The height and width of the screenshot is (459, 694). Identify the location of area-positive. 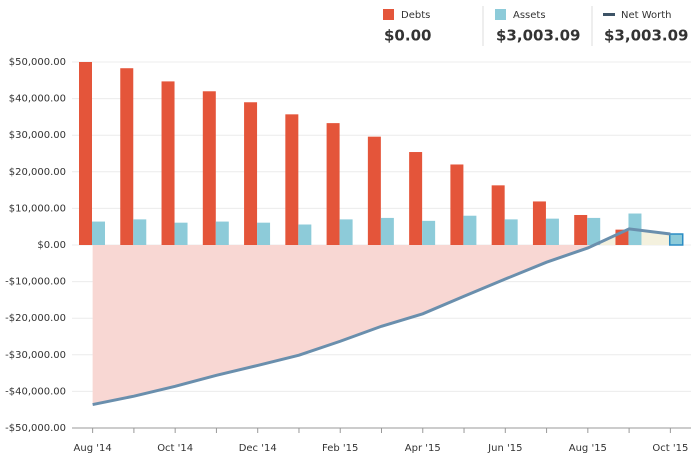
(381, 236).